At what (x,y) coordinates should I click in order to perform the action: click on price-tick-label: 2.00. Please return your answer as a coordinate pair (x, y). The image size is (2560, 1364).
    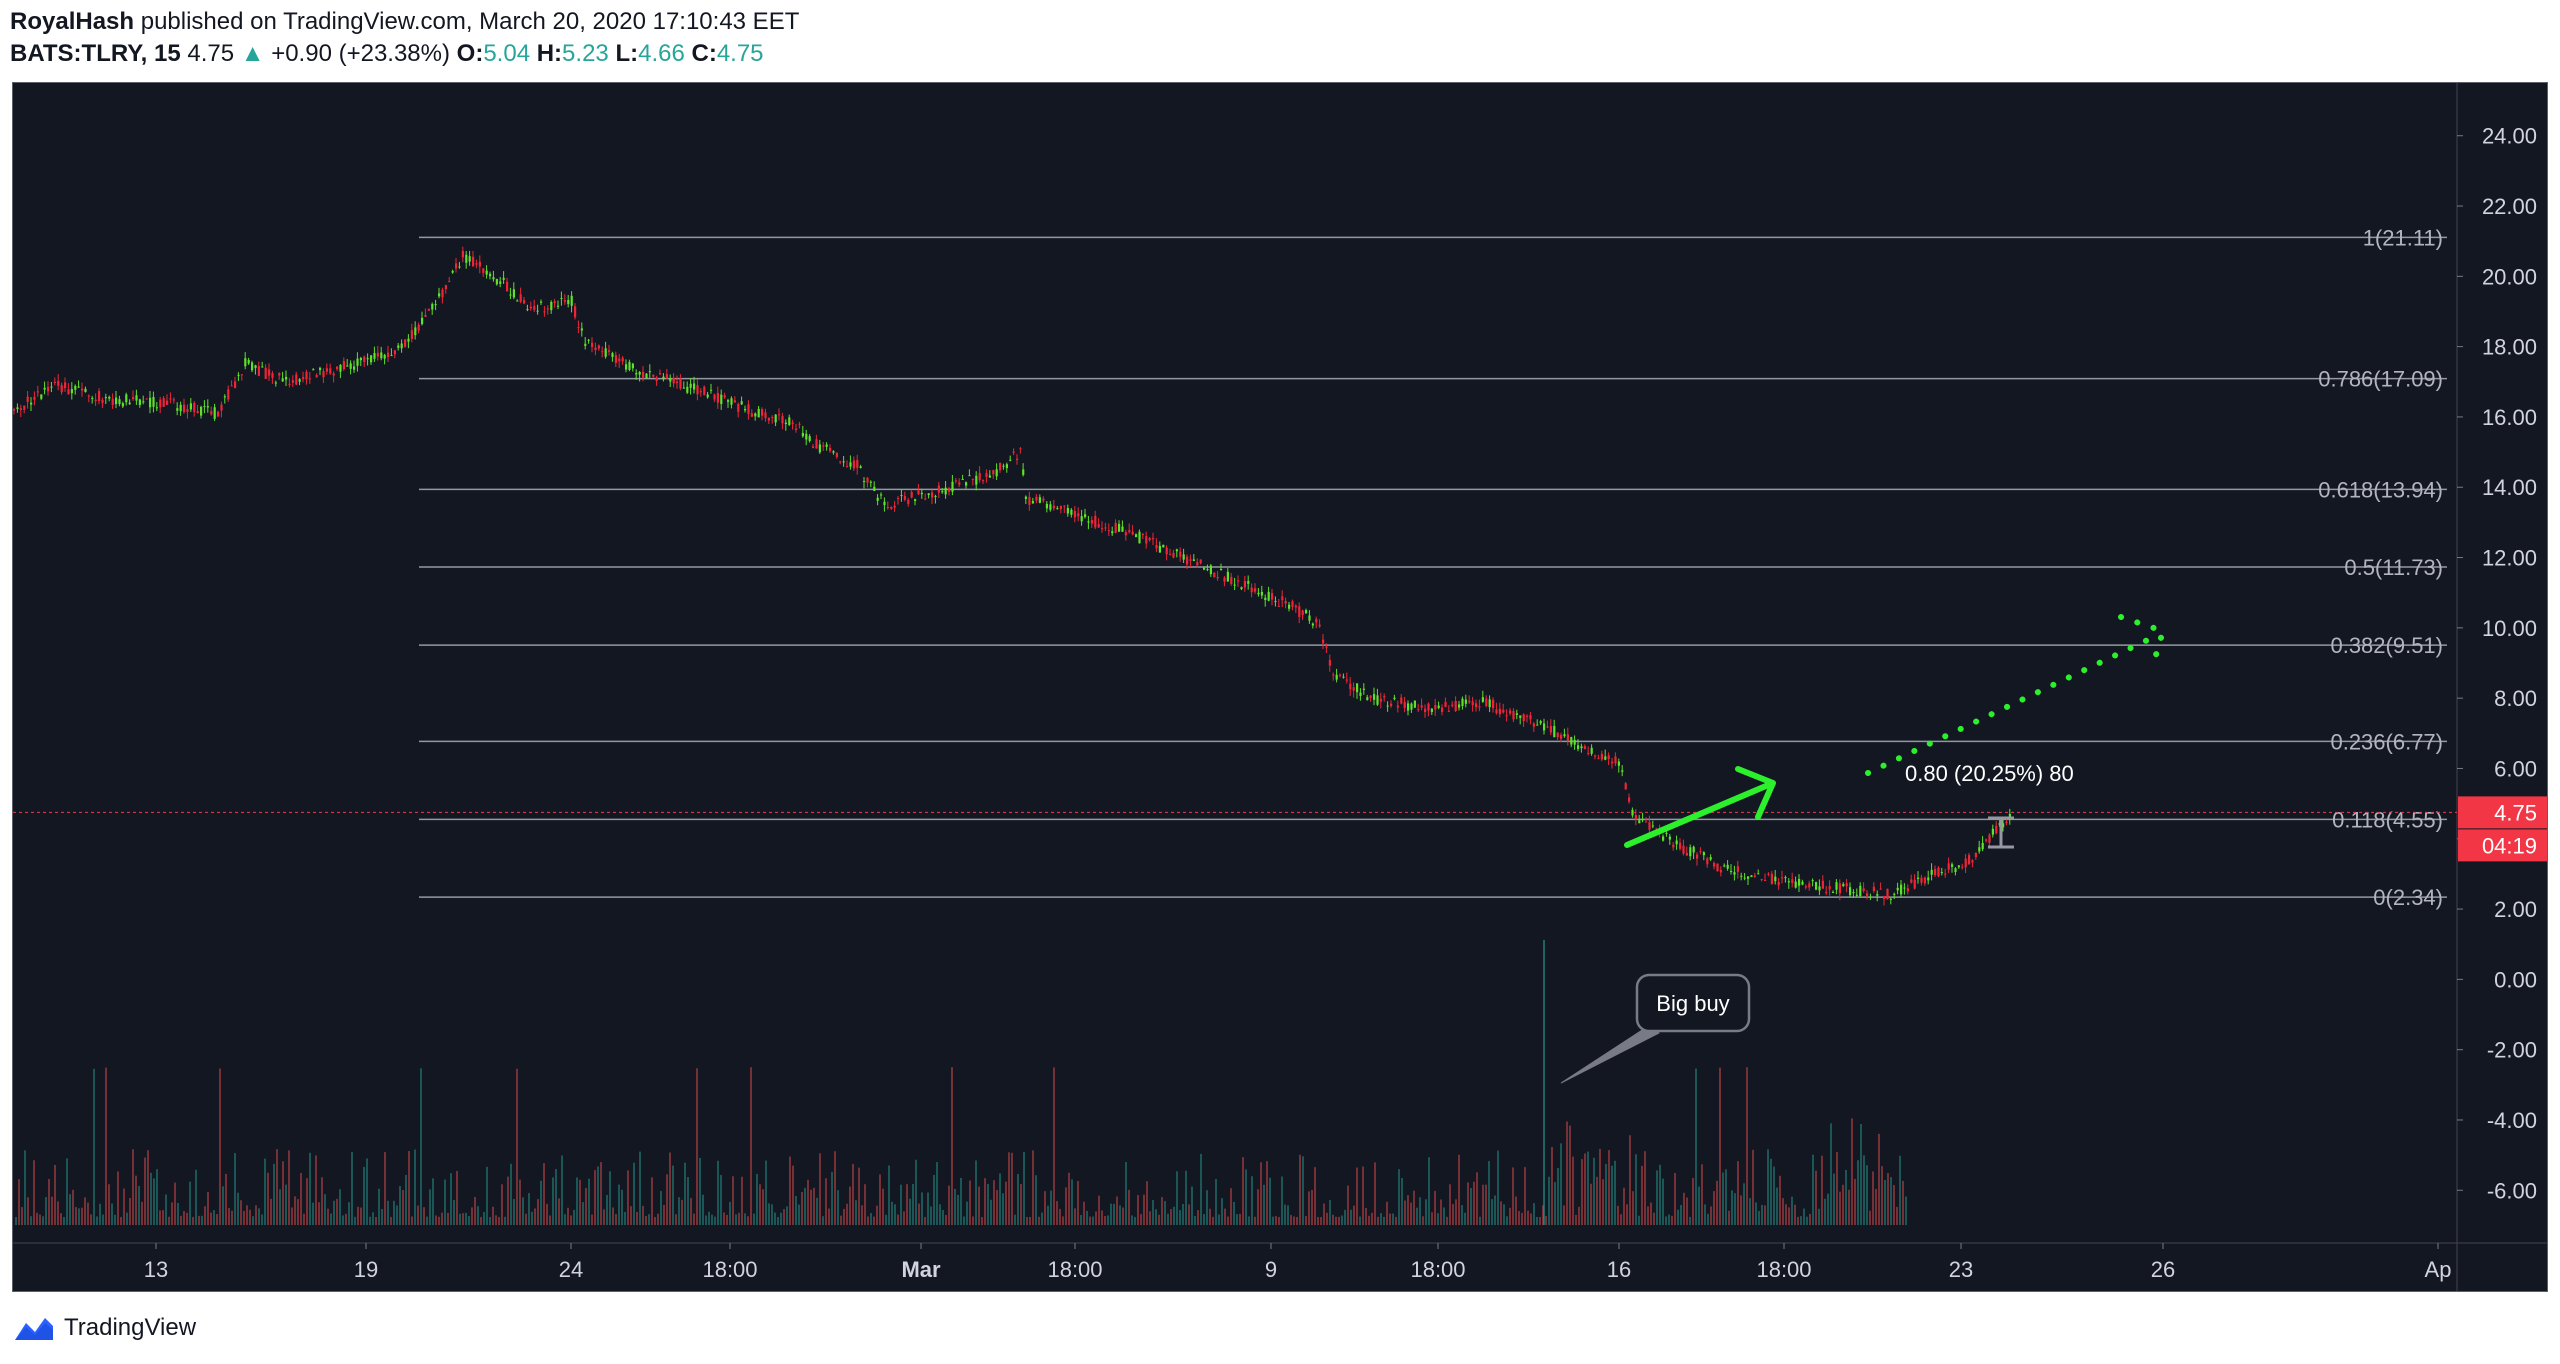
    Looking at the image, I should click on (2515, 909).